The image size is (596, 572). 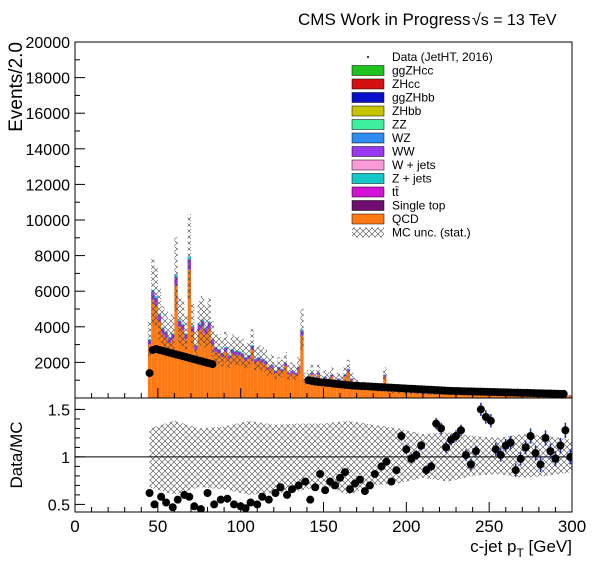 What do you see at coordinates (414, 165) in the screenshot?
I see `legend-label: W + jets` at bounding box center [414, 165].